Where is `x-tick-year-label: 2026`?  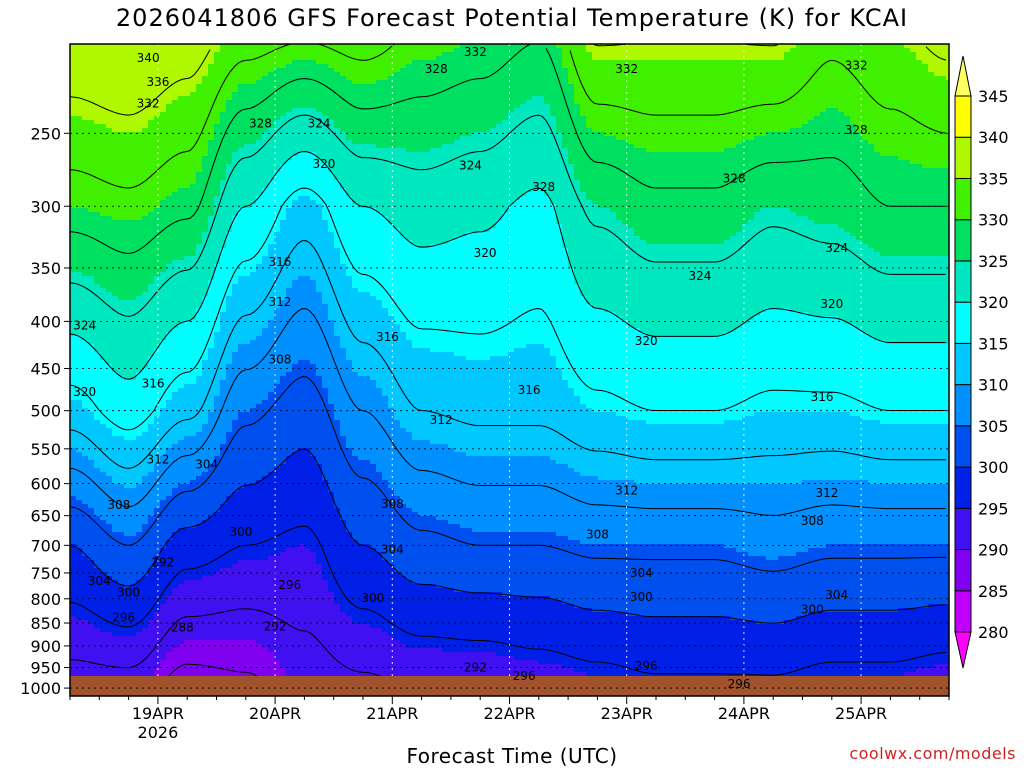 x-tick-year-label: 2026 is located at coordinates (158, 732).